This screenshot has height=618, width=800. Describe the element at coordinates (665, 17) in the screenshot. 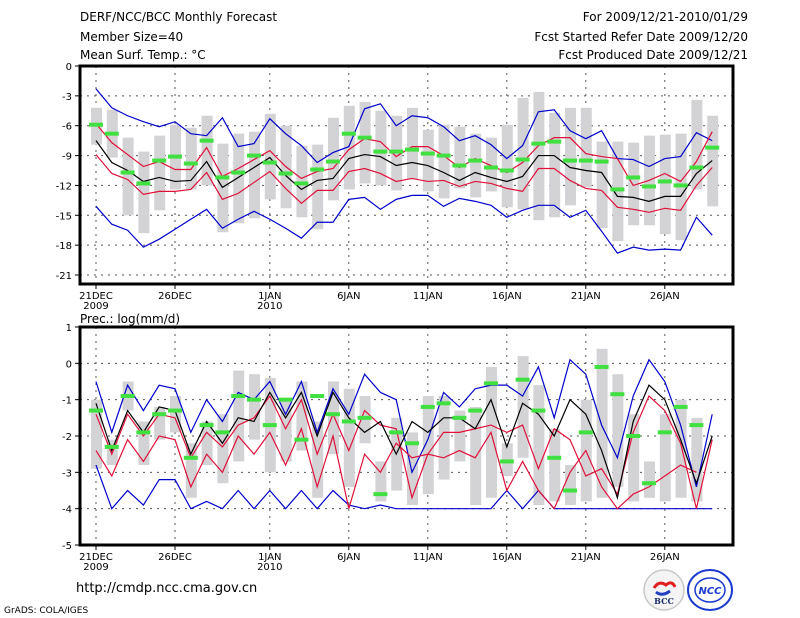

I see `forecast-period: For 2009/12/21-2010/01/29` at that location.